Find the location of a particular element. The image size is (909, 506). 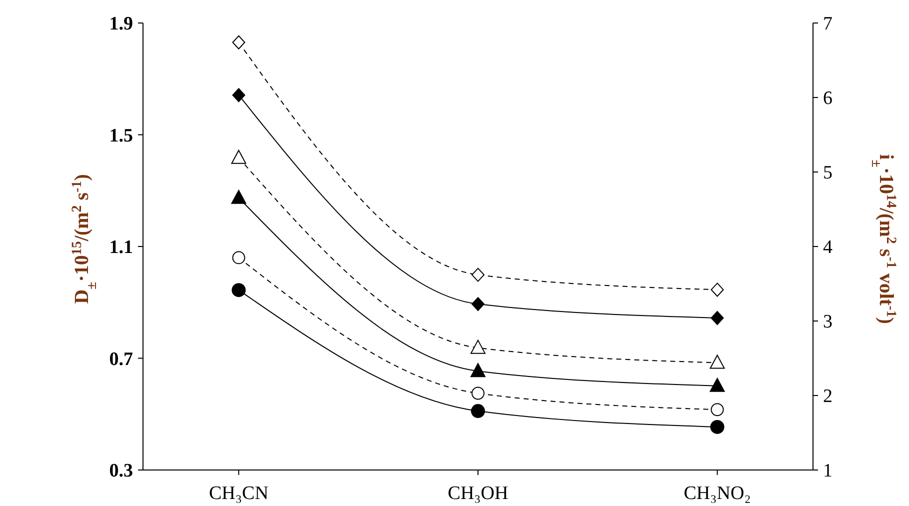

x-tick-label: CH₃OH is located at coordinates (478, 493).